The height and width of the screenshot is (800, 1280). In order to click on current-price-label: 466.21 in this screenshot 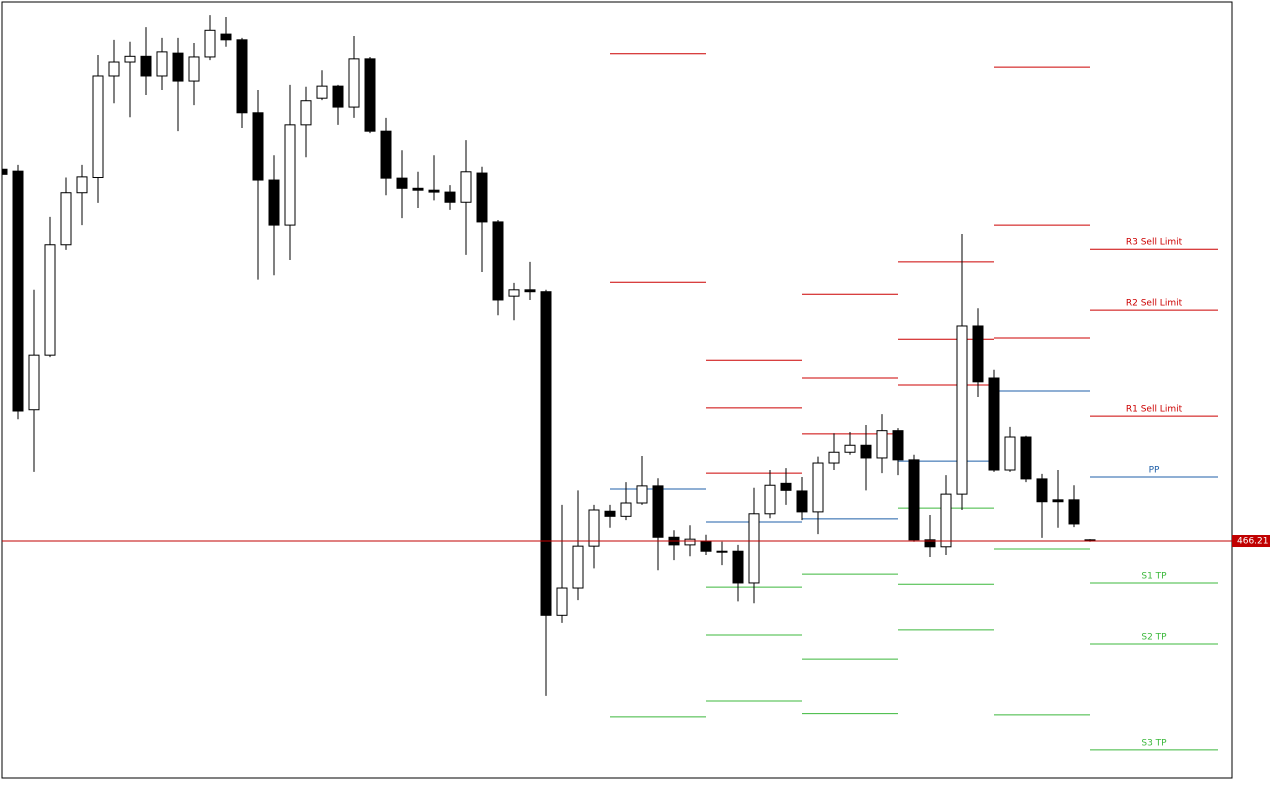, I will do `click(1253, 542)`.